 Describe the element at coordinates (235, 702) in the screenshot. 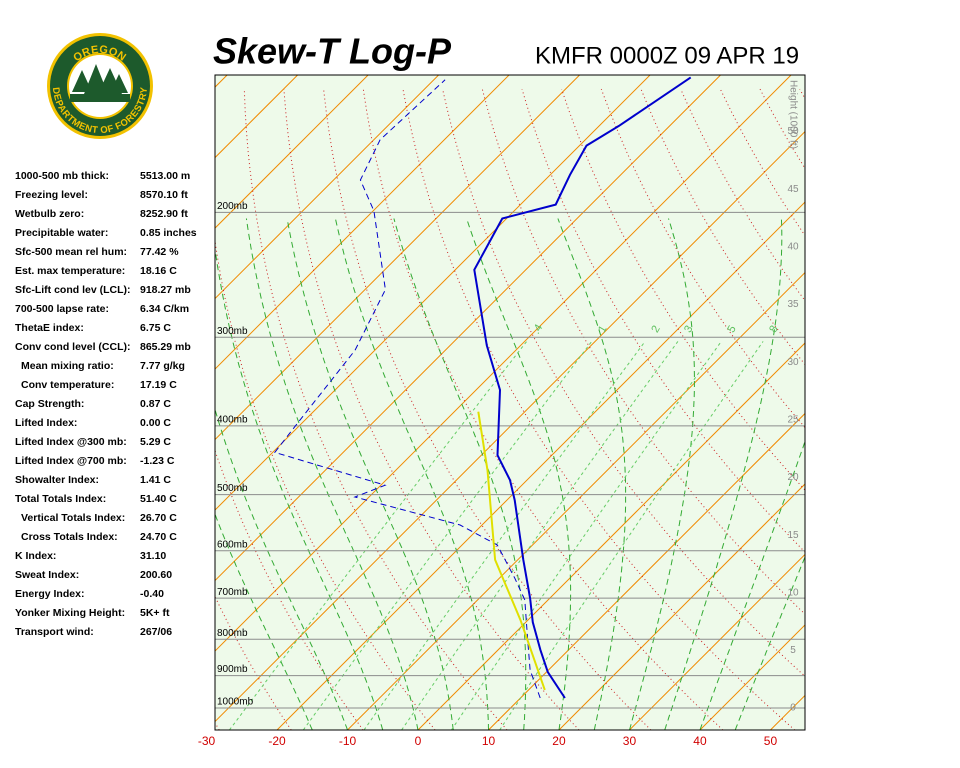

I see `y-tick-label: 1000mb` at that location.